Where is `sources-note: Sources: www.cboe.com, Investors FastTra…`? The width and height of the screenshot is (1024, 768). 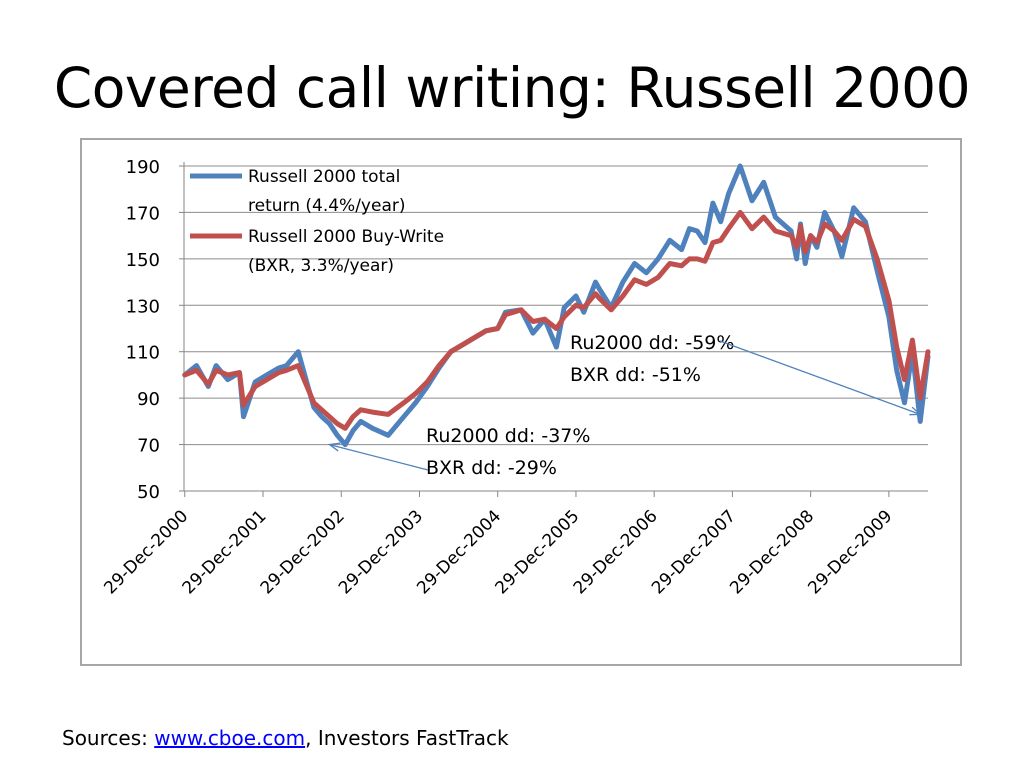
sources-note: Sources: www.cboe.com, Investors FastTra… is located at coordinates (285, 738).